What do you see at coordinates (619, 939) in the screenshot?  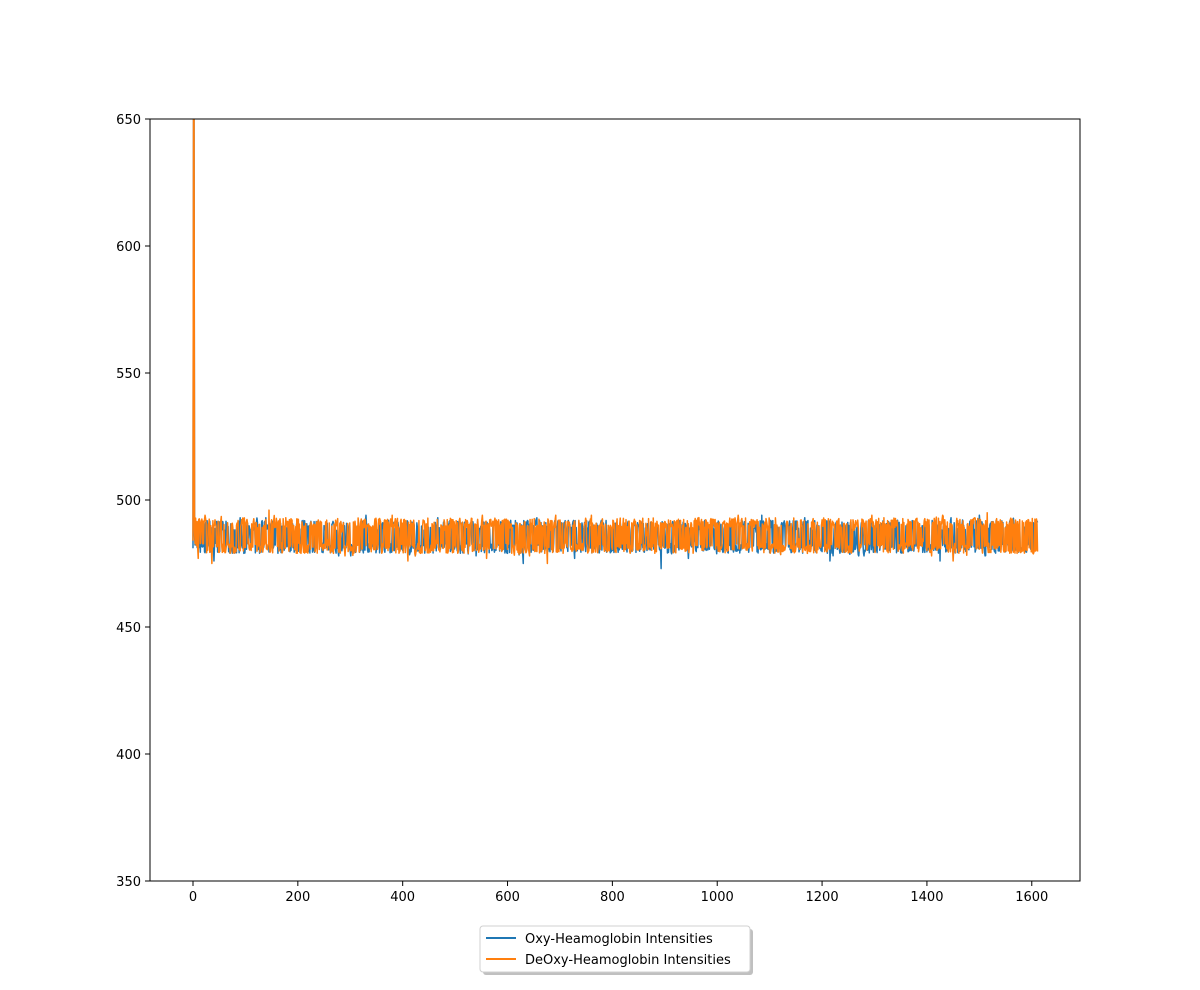 I see `legend-label-oxy: Oxy-Heamoglobin Intensities` at bounding box center [619, 939].